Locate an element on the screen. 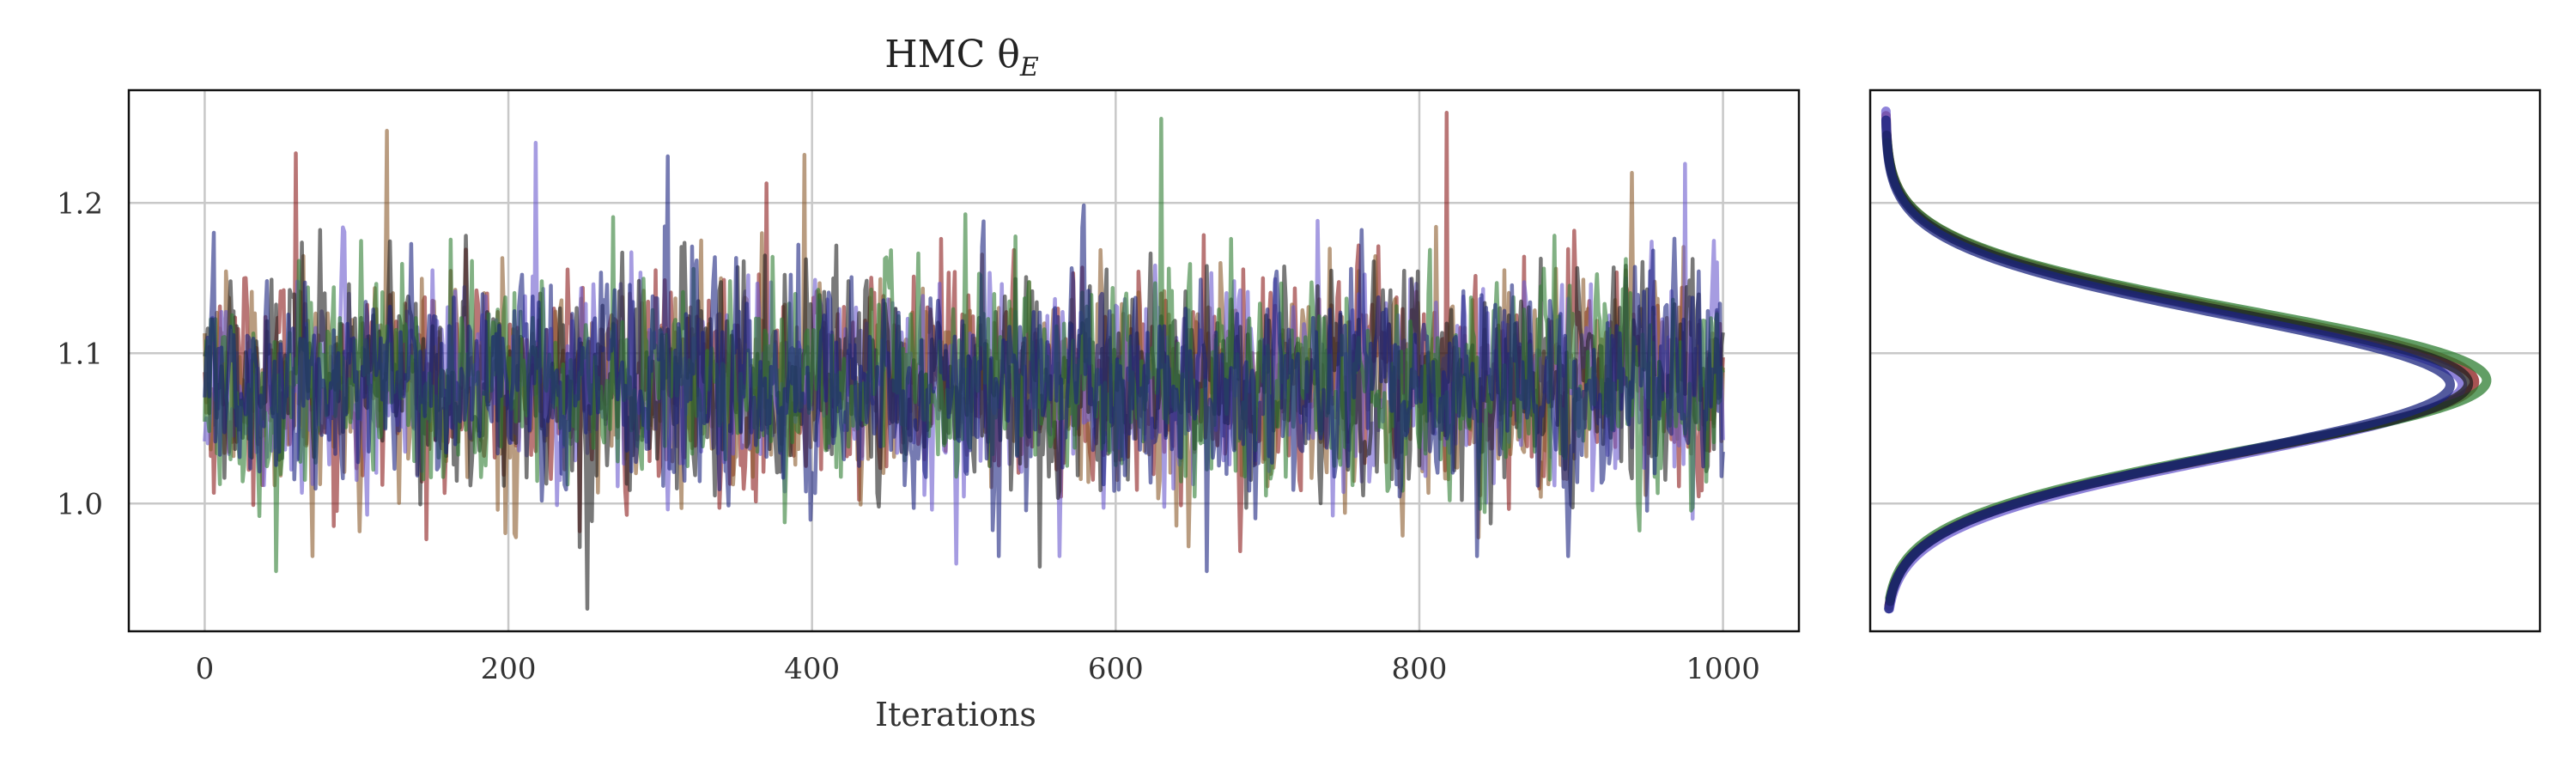 The image size is (2576, 773). y-tick-label: 1.0 is located at coordinates (80, 504).